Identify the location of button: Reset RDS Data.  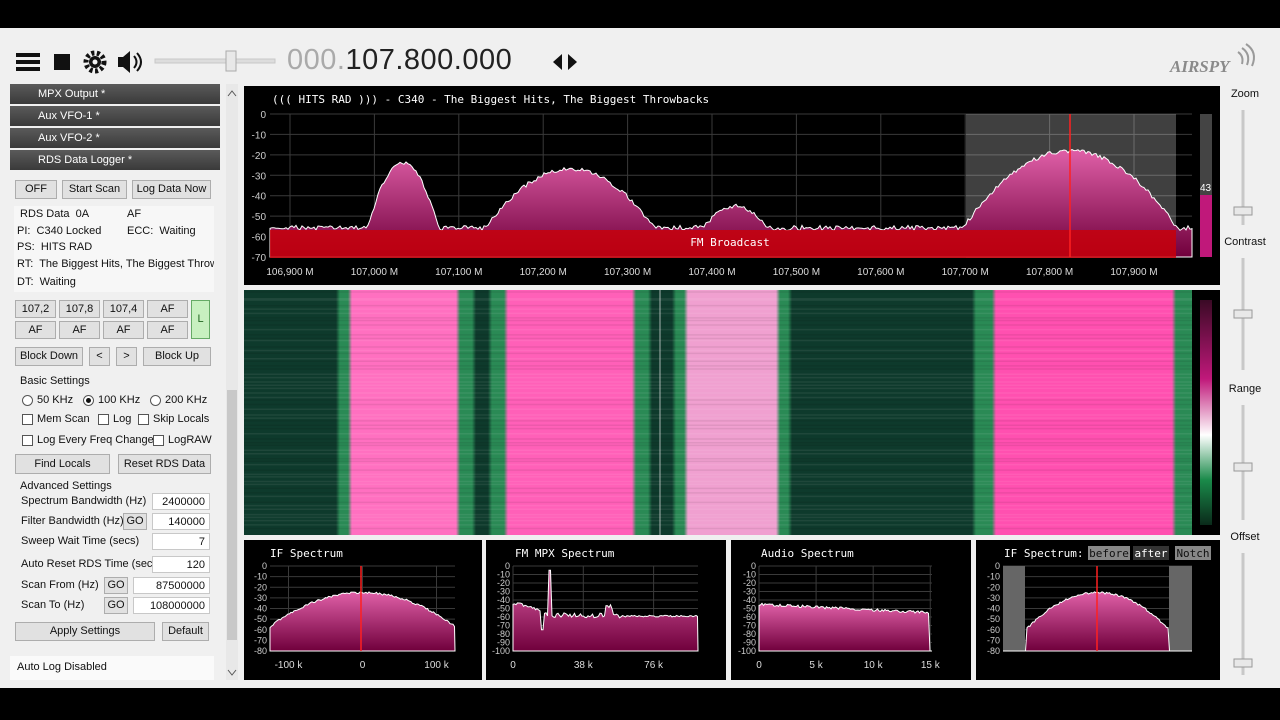
(164, 464).